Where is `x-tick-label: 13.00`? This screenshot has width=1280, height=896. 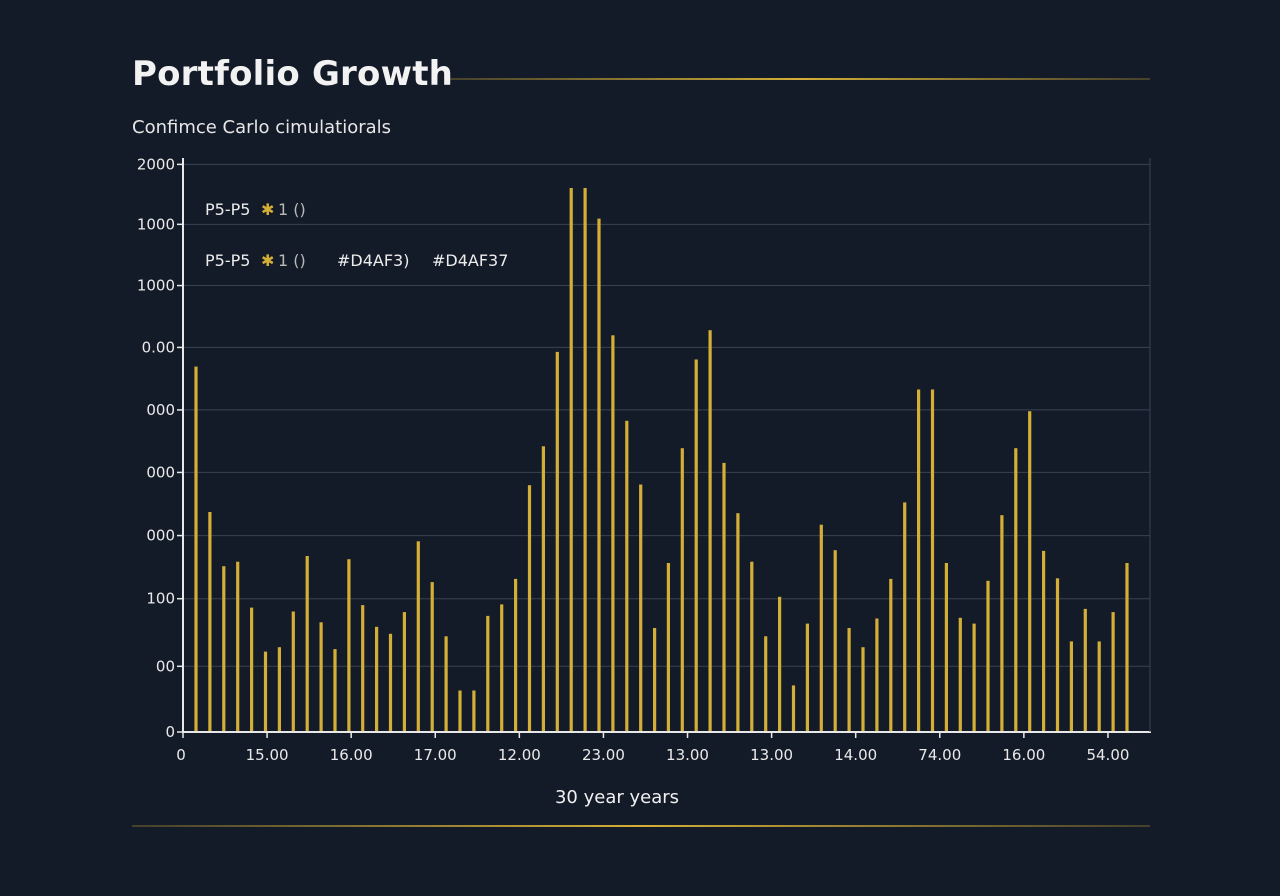 x-tick-label: 13.00 is located at coordinates (771, 755).